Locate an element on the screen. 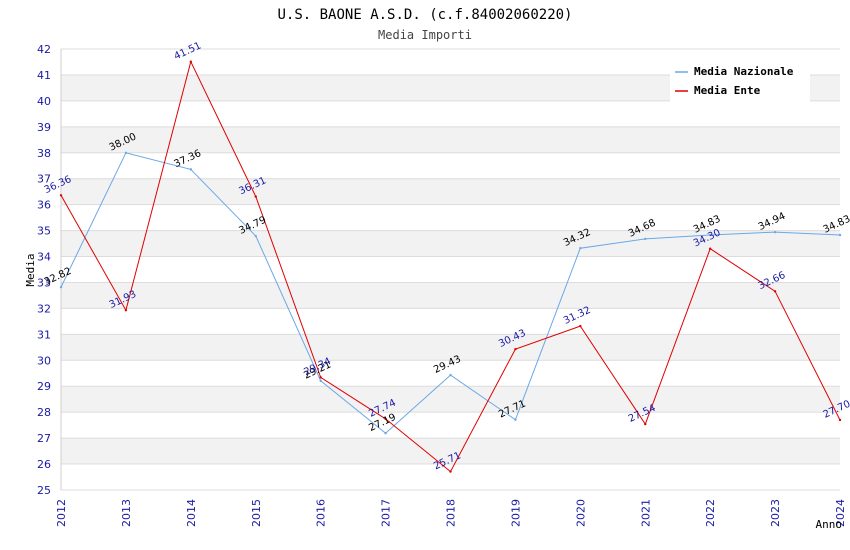 Image resolution: width=850 pixels, height=550 pixels. legend: Media Nazionale Media Ente is located at coordinates (740, 81).